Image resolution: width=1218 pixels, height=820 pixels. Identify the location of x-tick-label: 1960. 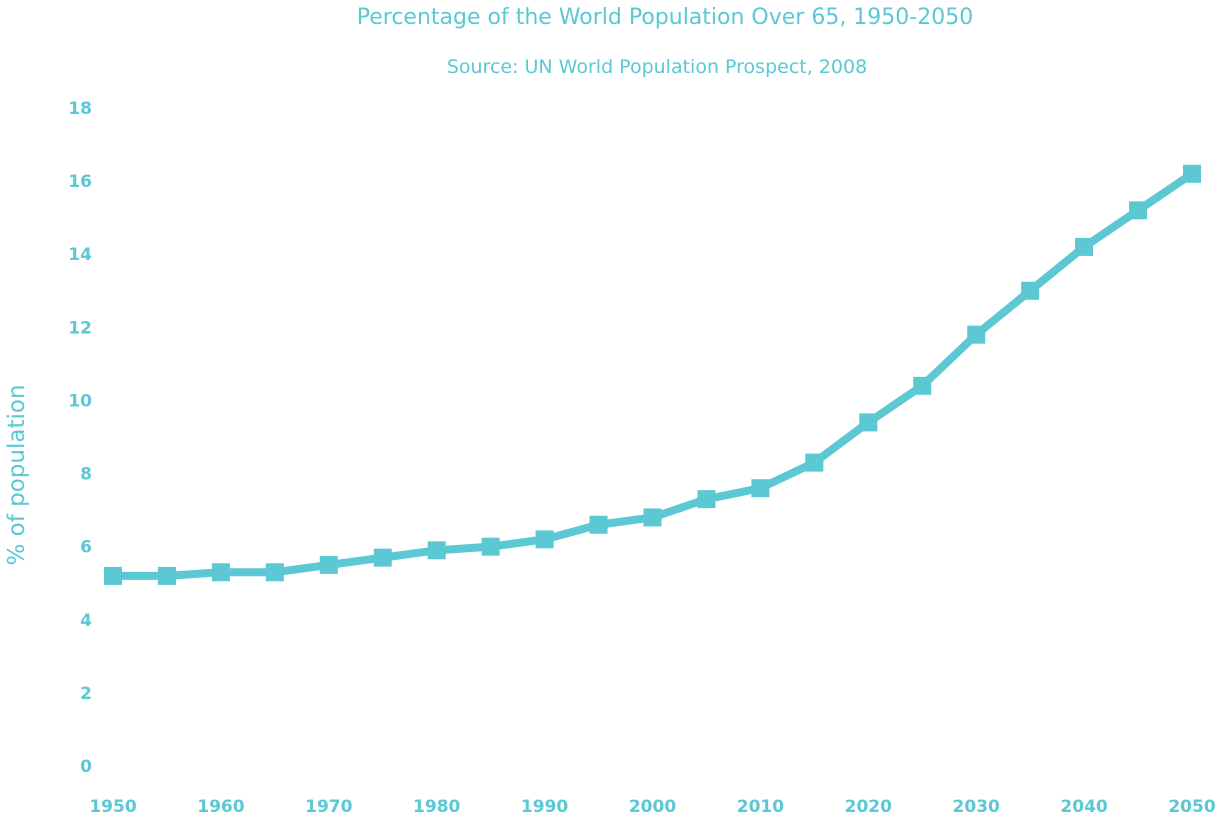
(220, 807).